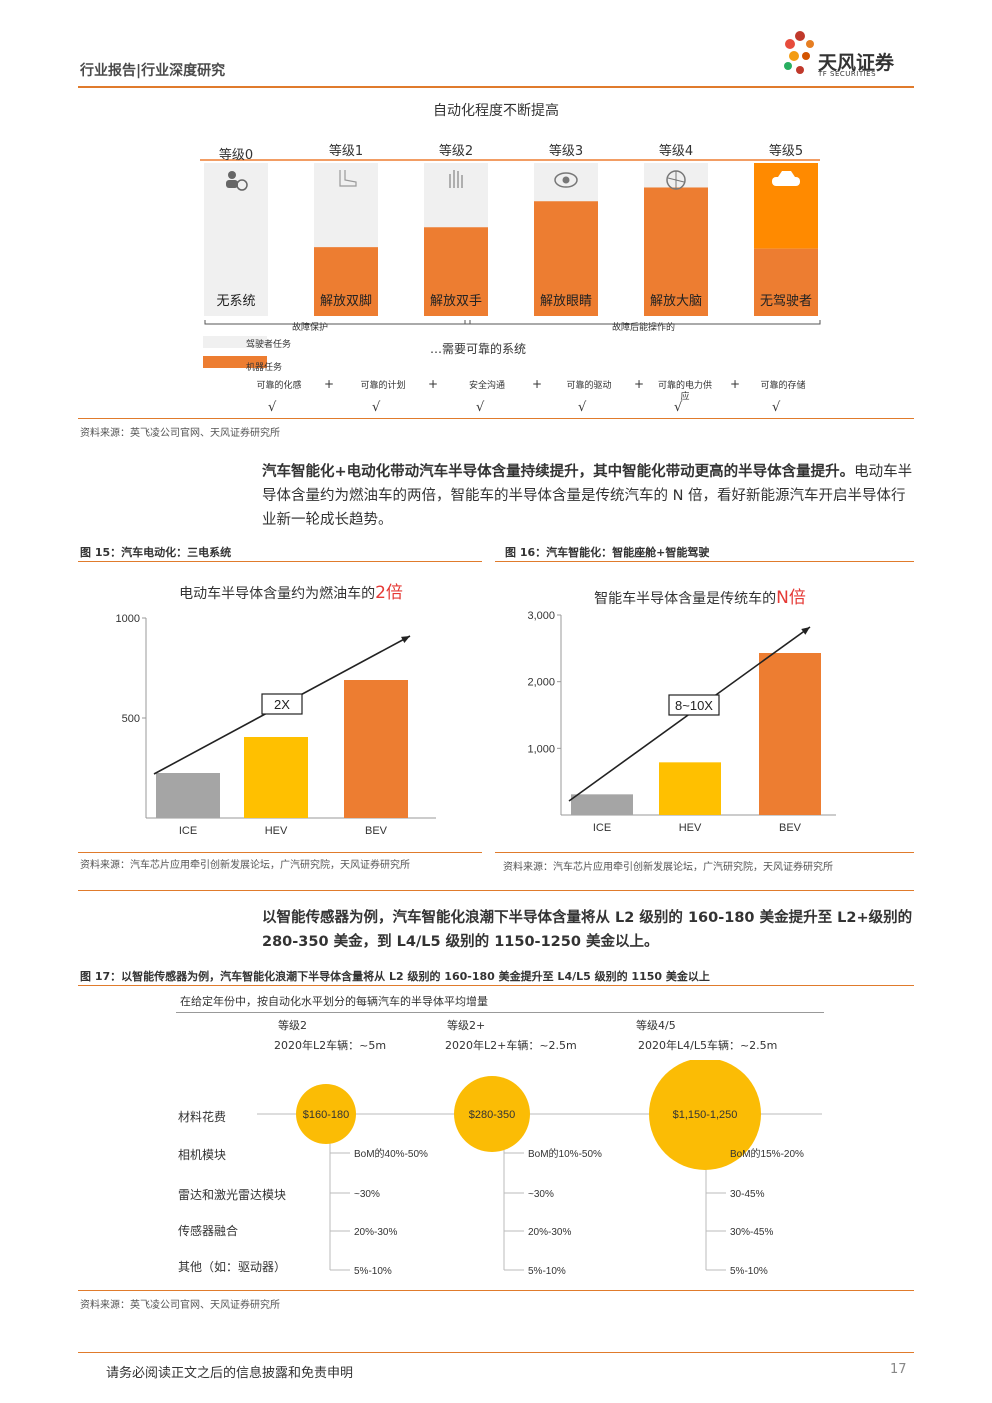  What do you see at coordinates (478, 349) in the screenshot?
I see `reliable-note: …需要可靠的系统` at bounding box center [478, 349].